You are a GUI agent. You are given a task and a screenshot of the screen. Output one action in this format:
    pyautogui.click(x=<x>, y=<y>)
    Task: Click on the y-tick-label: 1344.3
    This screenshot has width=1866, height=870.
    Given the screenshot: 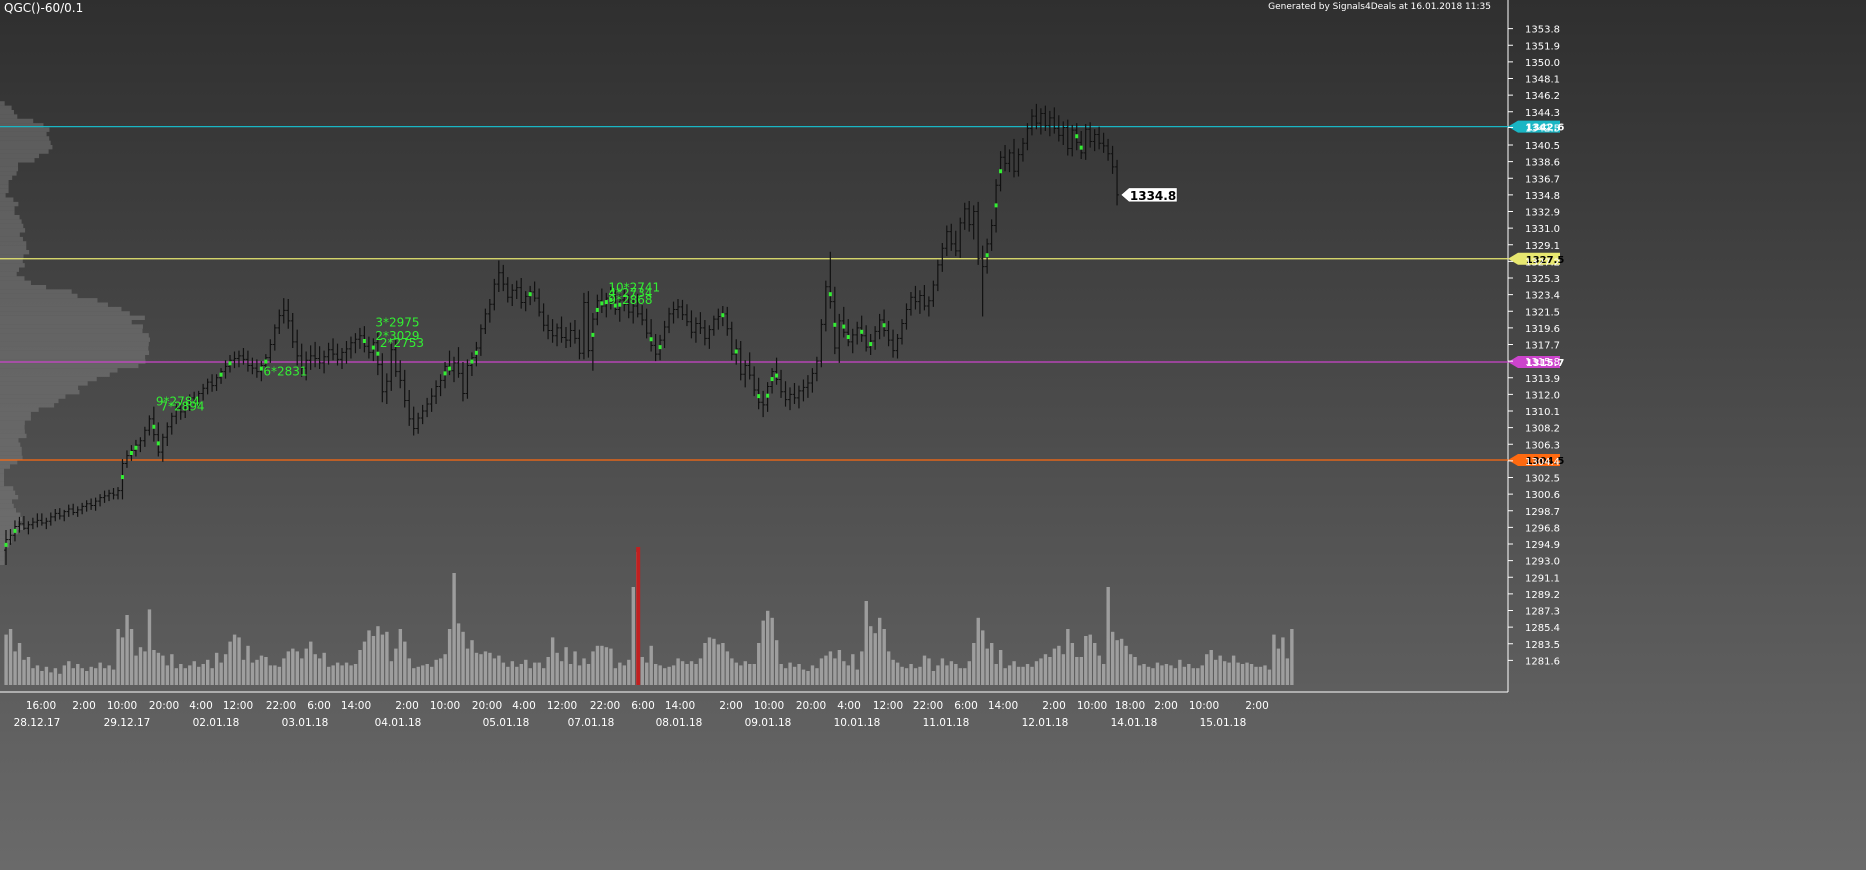 What is the action you would take?
    pyautogui.click(x=1542, y=113)
    